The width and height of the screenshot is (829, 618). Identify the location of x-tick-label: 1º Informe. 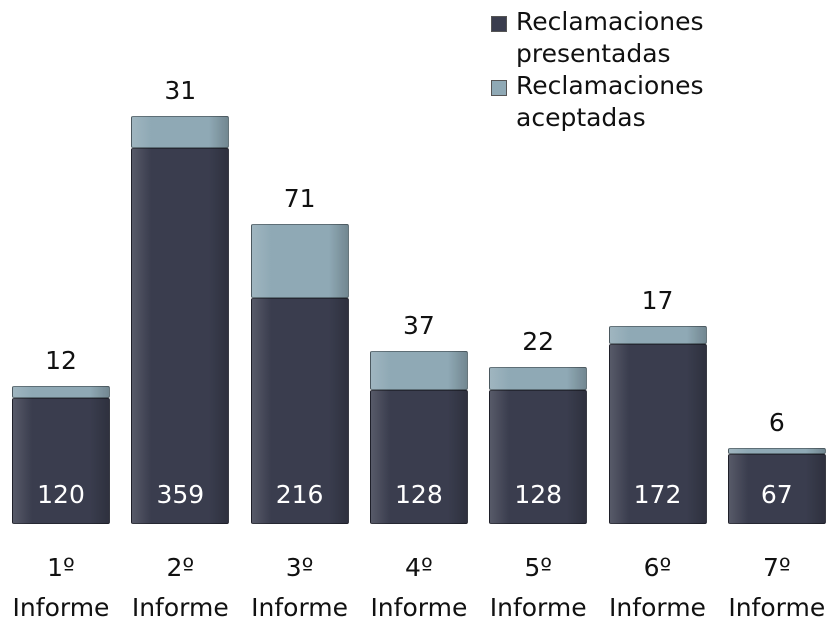
(61, 585).